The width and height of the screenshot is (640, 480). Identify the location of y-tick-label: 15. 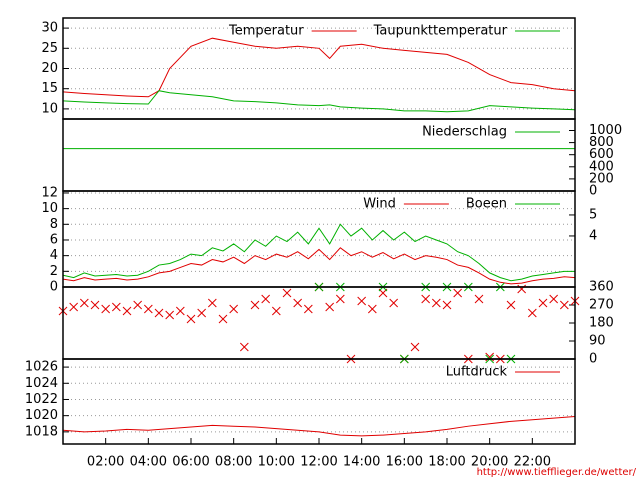
(49, 88).